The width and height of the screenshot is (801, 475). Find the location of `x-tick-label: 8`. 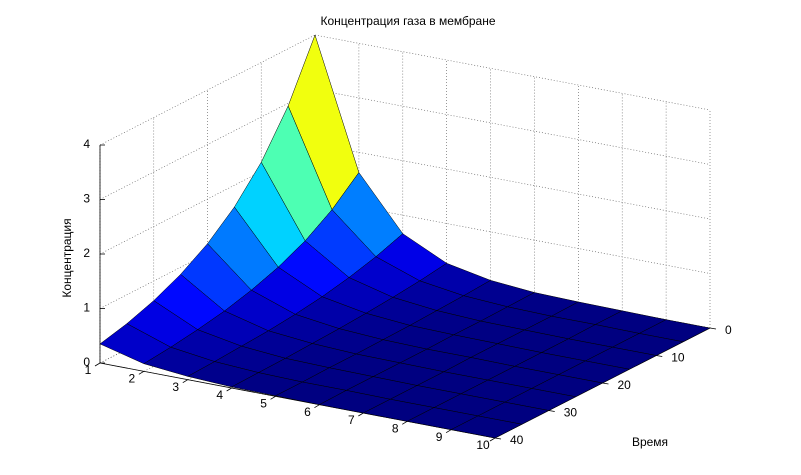

x-tick-label: 8 is located at coordinates (395, 429).